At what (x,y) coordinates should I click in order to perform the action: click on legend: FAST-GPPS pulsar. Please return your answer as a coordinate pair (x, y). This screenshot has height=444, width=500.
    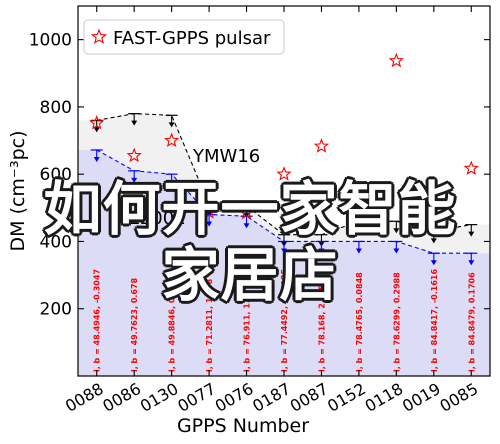
    Looking at the image, I should click on (184, 37).